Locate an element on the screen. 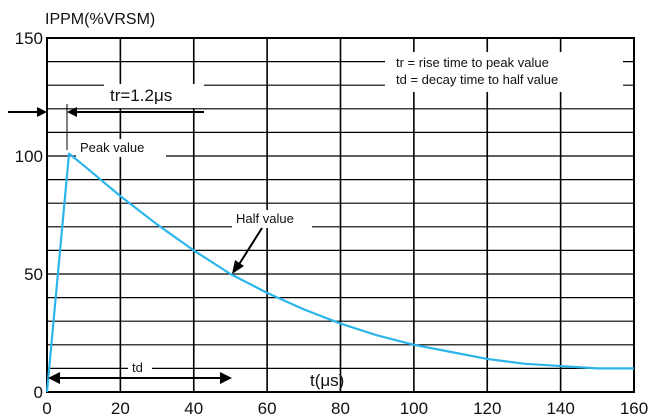  peak-label: Peak value is located at coordinates (112, 147).